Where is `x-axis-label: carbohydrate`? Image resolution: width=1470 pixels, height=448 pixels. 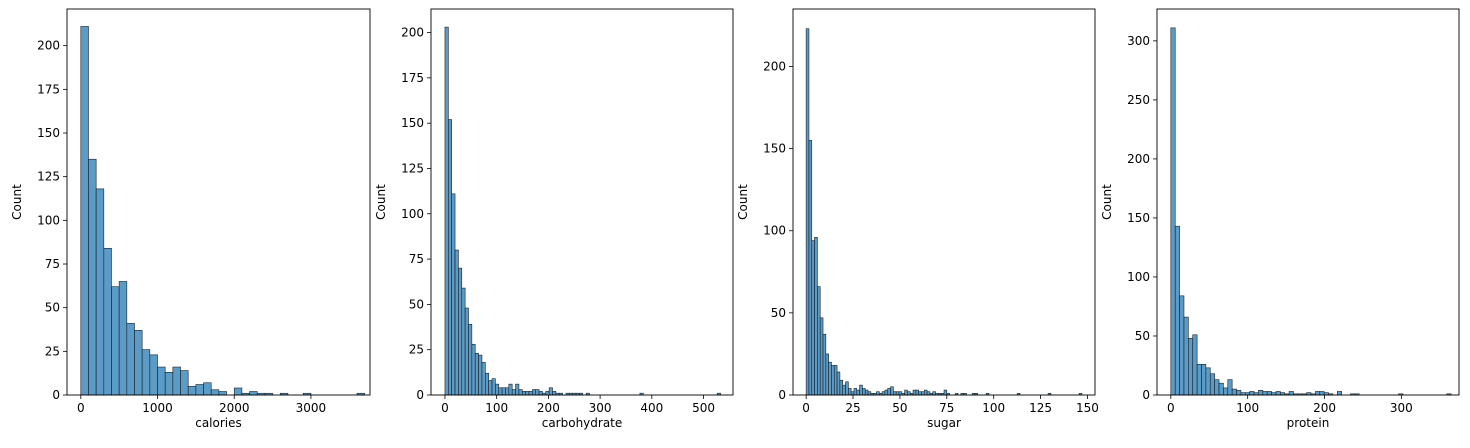 x-axis-label: carbohydrate is located at coordinates (582, 423).